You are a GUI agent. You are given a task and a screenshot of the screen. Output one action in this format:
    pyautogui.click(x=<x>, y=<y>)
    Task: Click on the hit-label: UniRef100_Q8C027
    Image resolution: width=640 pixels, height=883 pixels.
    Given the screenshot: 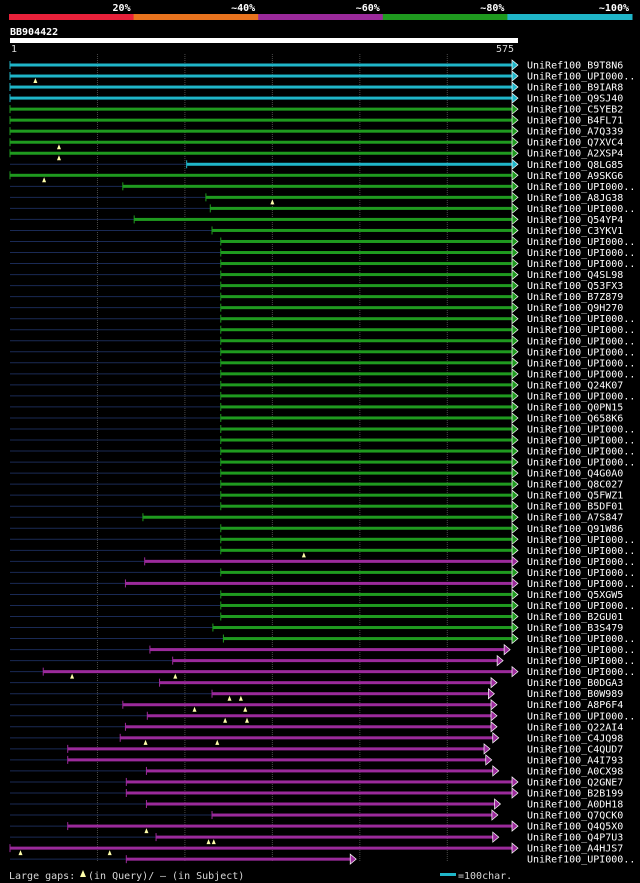 What is the action you would take?
    pyautogui.click(x=575, y=485)
    